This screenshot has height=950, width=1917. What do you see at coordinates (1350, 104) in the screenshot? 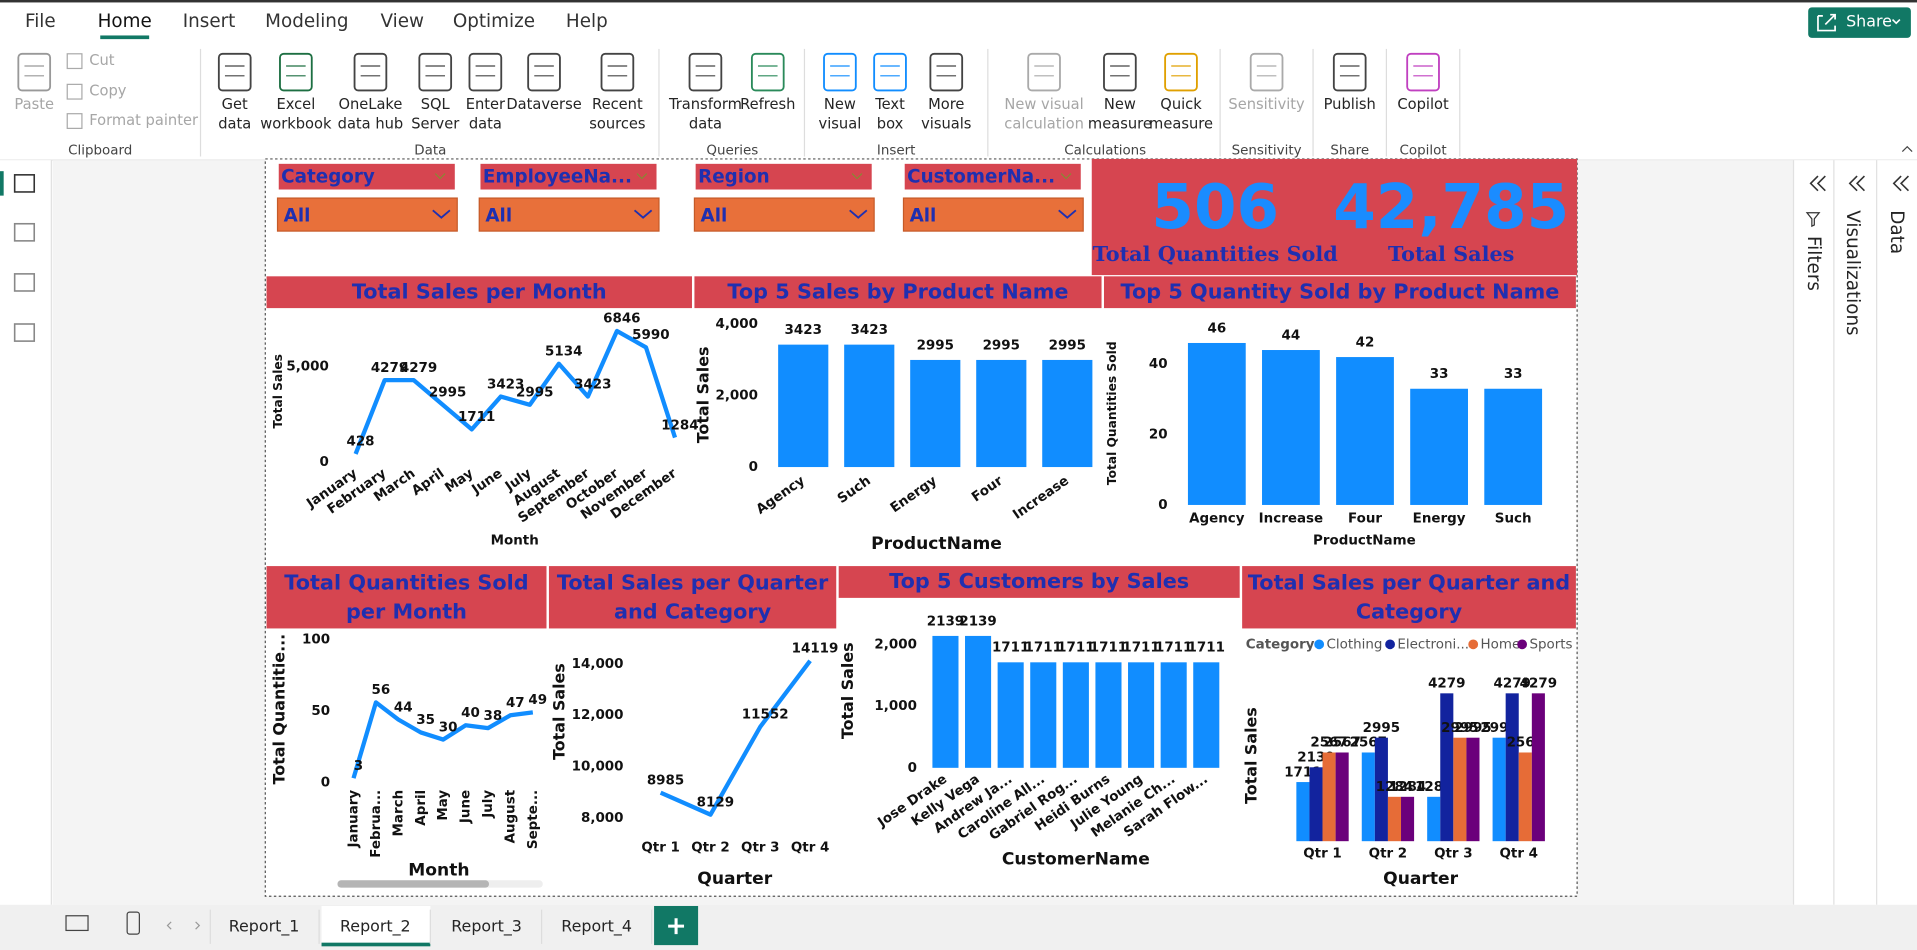
I see `ribbon-button-label: Publish` at bounding box center [1350, 104].